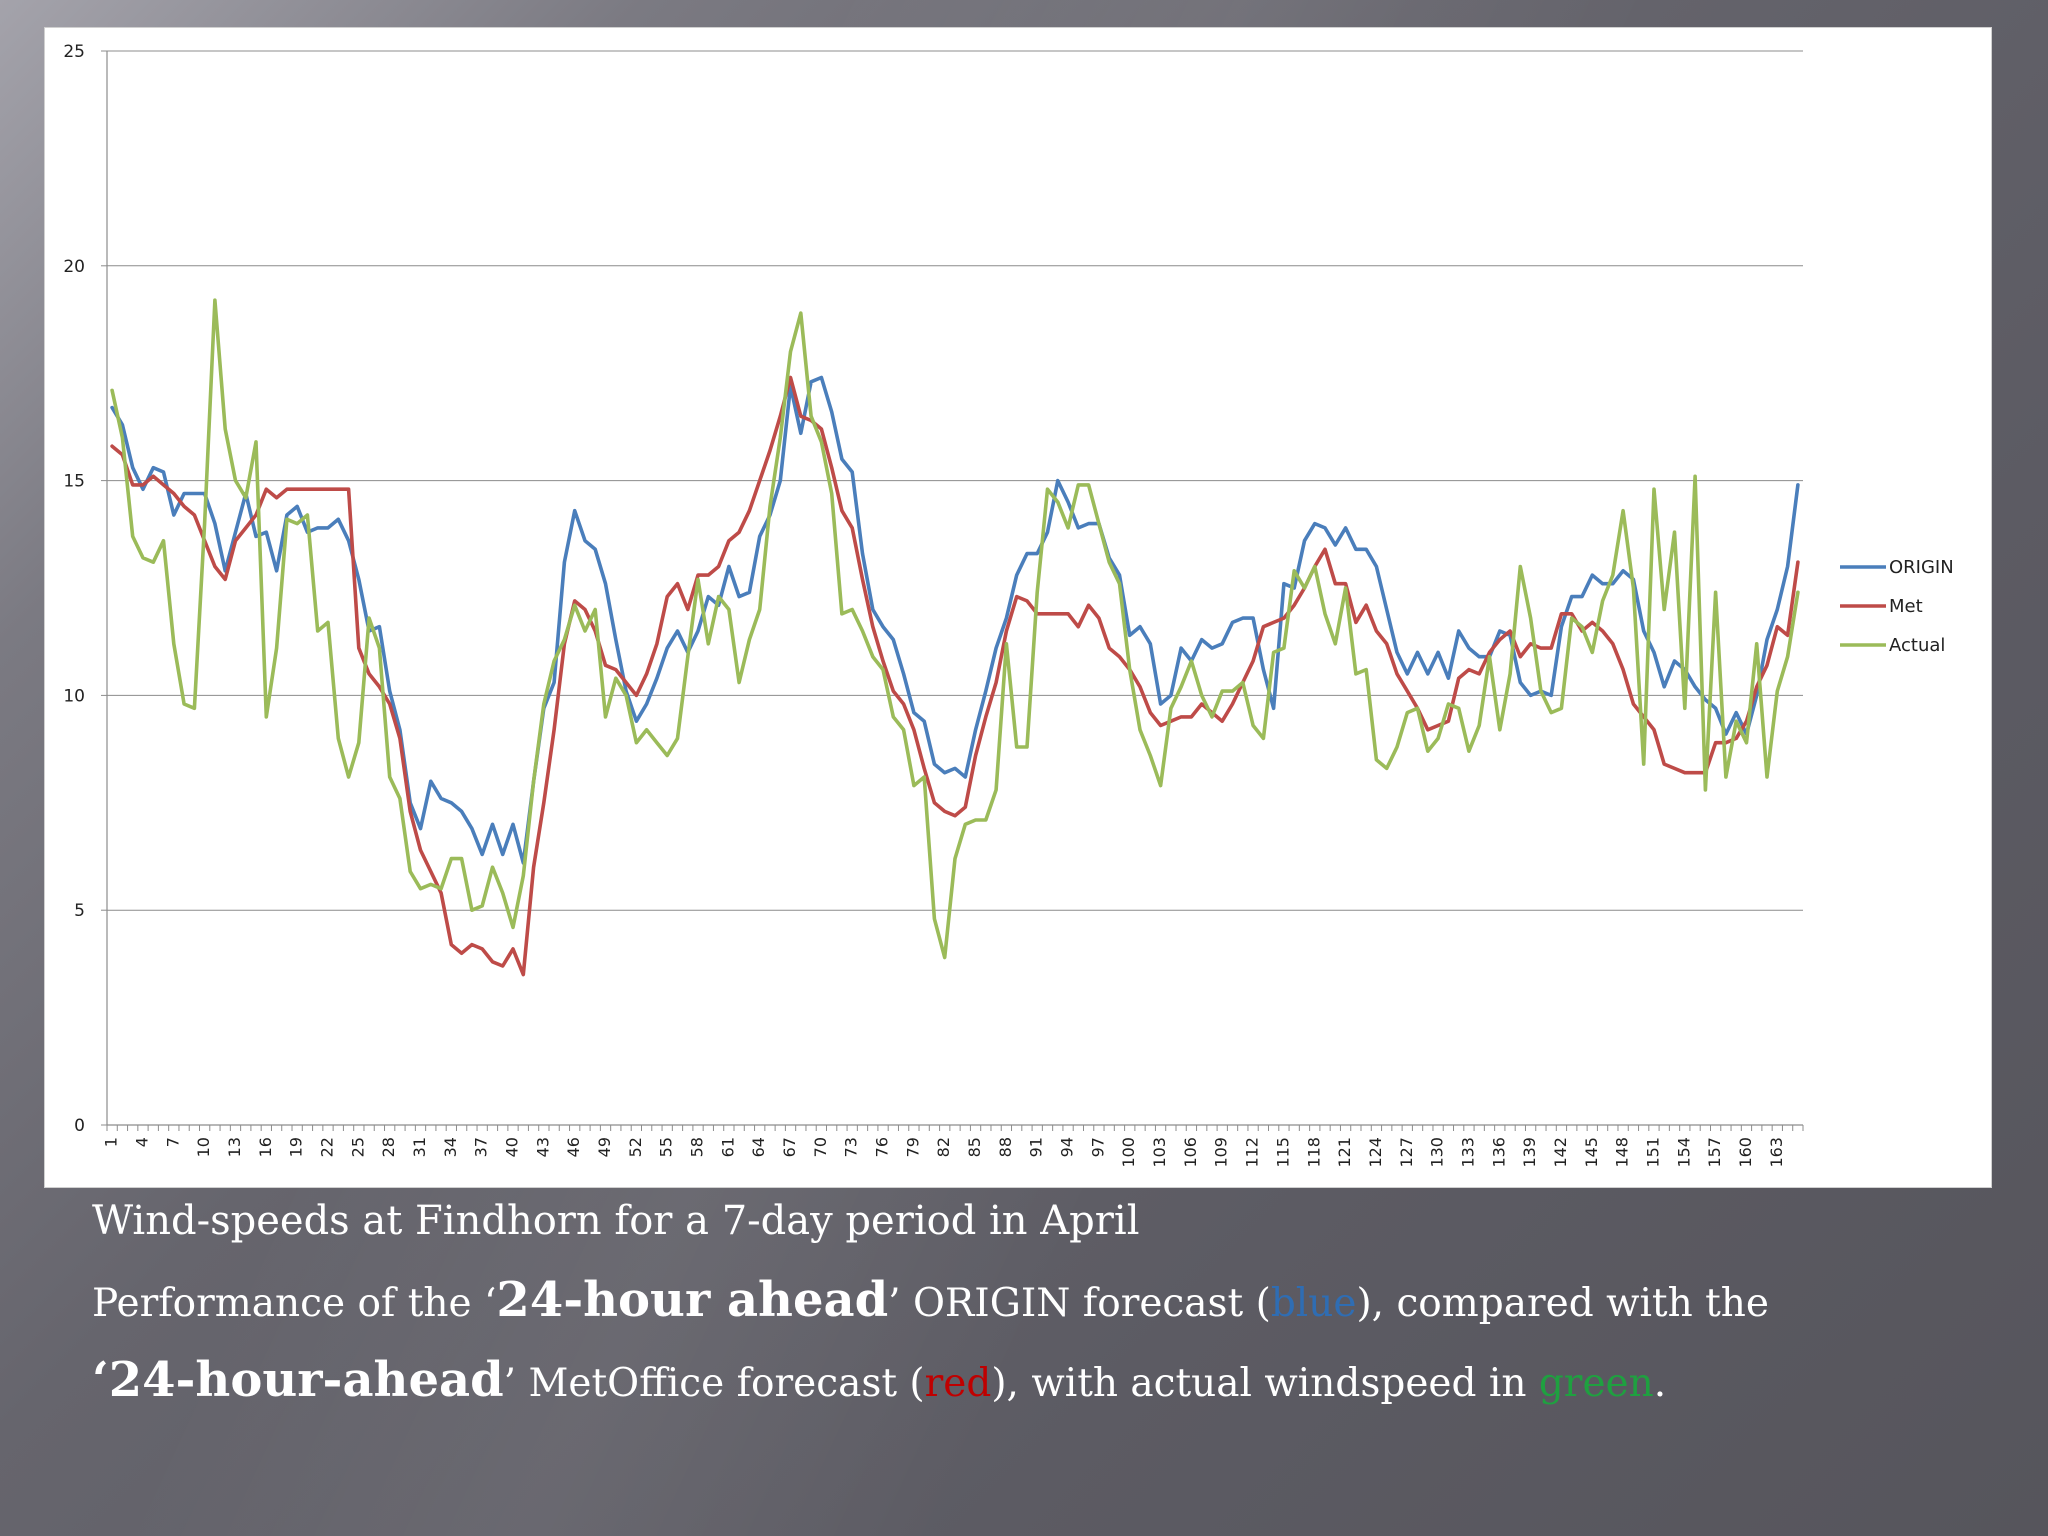  Describe the element at coordinates (512, 1147) in the screenshot. I see `x-tick-label: 40` at that location.